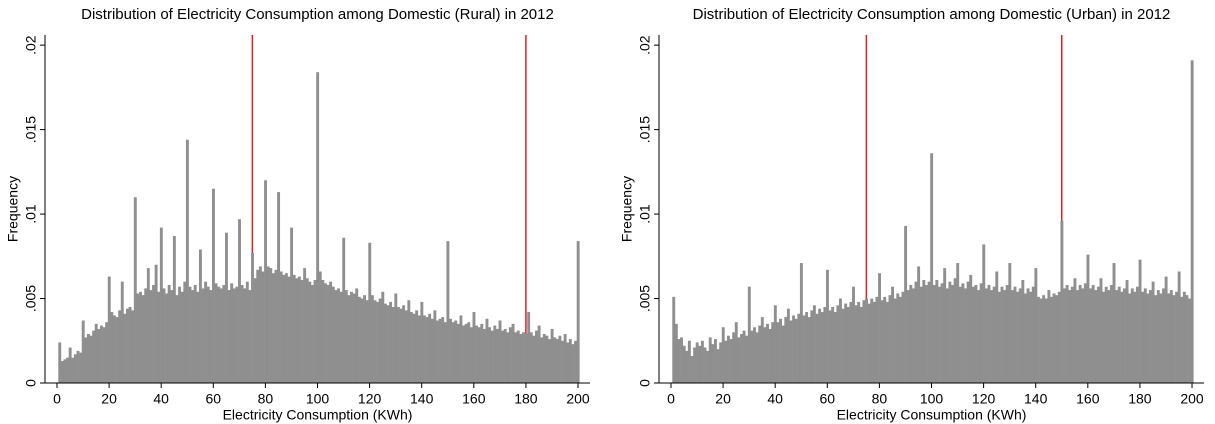  I want to click on y-tick-label: 0, so click(31, 383).